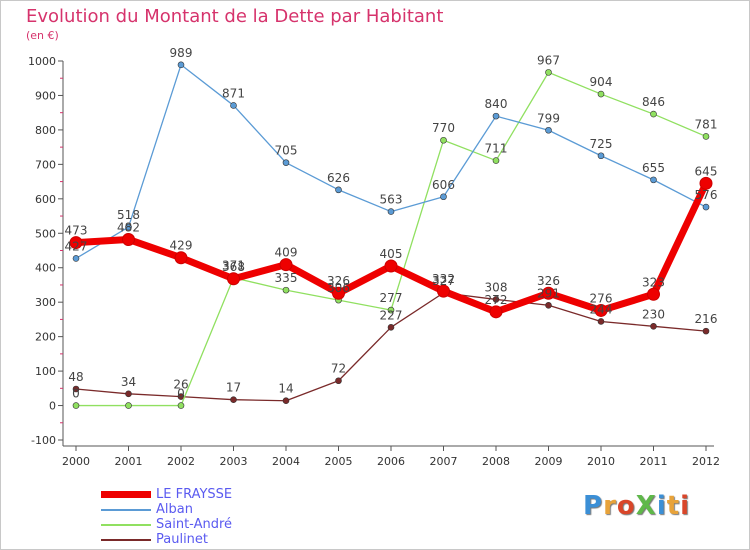 This screenshot has width=750, height=550. Describe the element at coordinates (286, 253) in the screenshot. I see `data-label: 409` at that location.